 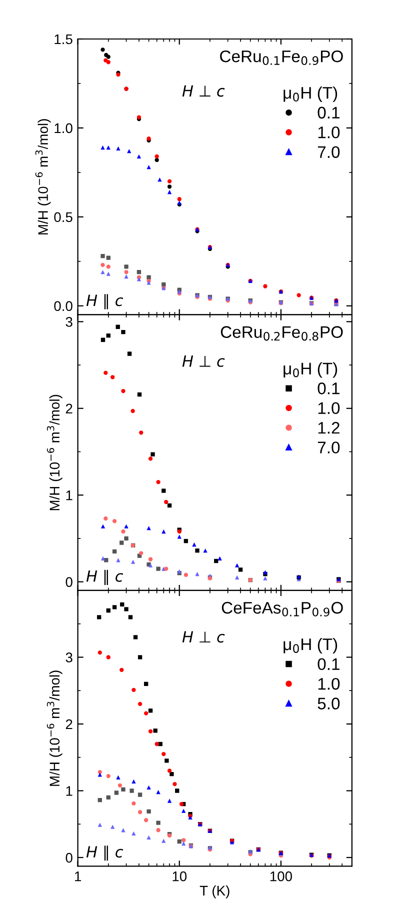 I want to click on y-tick-label: 0.5, so click(x=63, y=217).